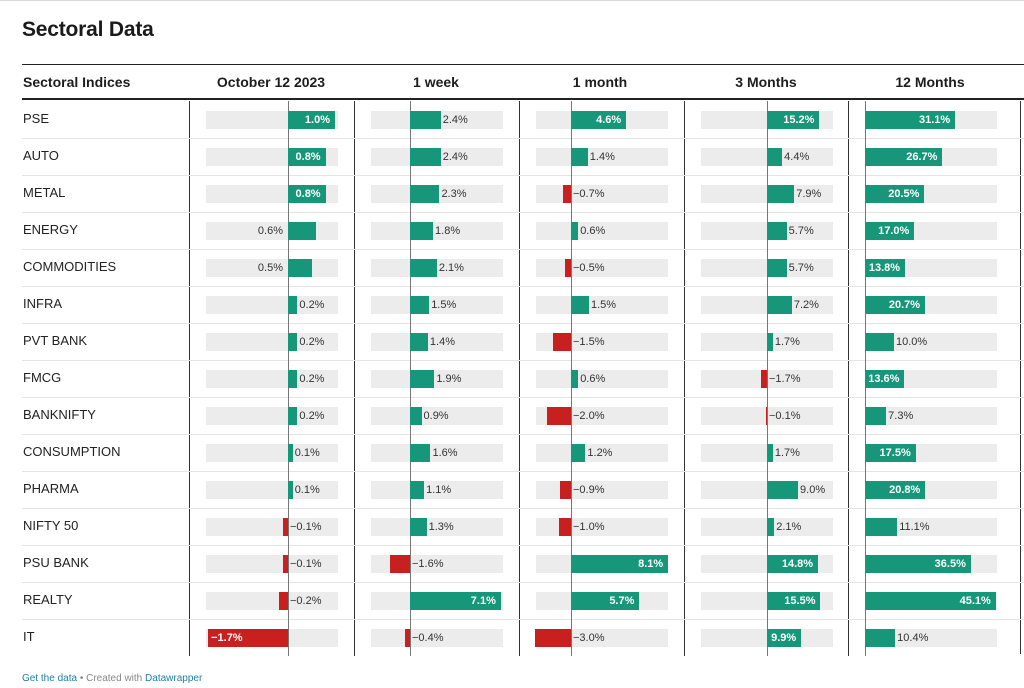  Describe the element at coordinates (483, 600) in the screenshot. I see `value-label: 7.1%` at that location.